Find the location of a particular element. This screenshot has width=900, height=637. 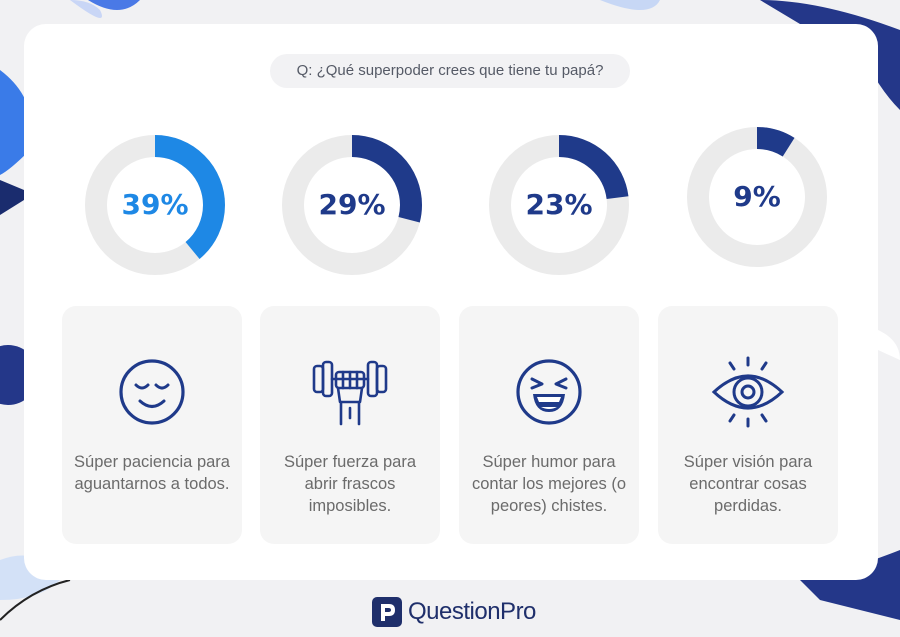

donut-chart-1: 39% is located at coordinates (155, 205).